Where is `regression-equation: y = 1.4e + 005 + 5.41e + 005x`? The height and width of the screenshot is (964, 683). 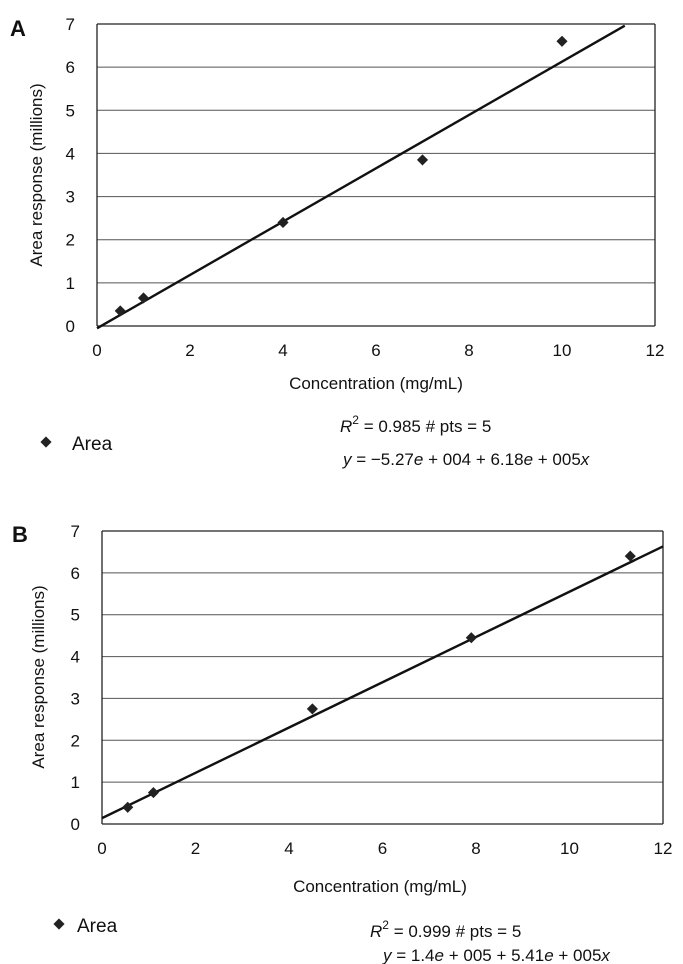
regression-equation: y = 1.4e + 005 + 5.41e + 005x is located at coordinates (496, 955).